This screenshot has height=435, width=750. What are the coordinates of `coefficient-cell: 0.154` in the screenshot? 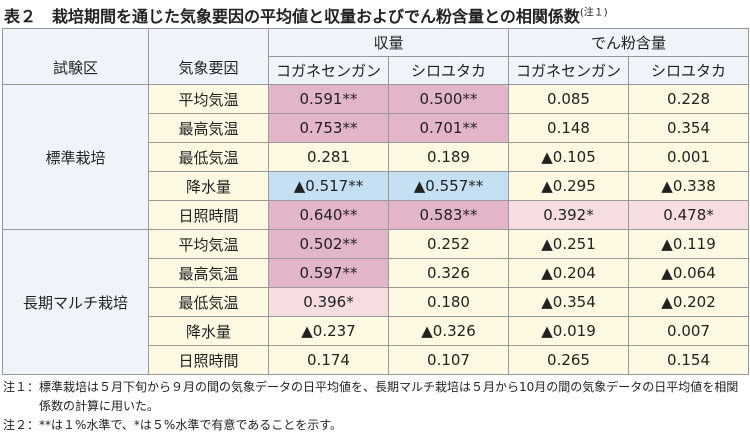 It's located at (689, 360).